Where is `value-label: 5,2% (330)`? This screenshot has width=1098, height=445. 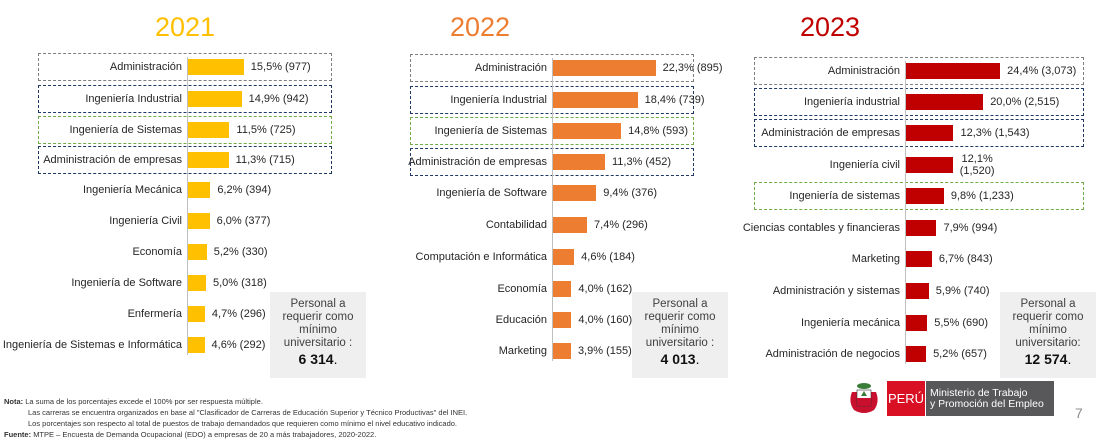
value-label: 5,2% (330) is located at coordinates (240, 252).